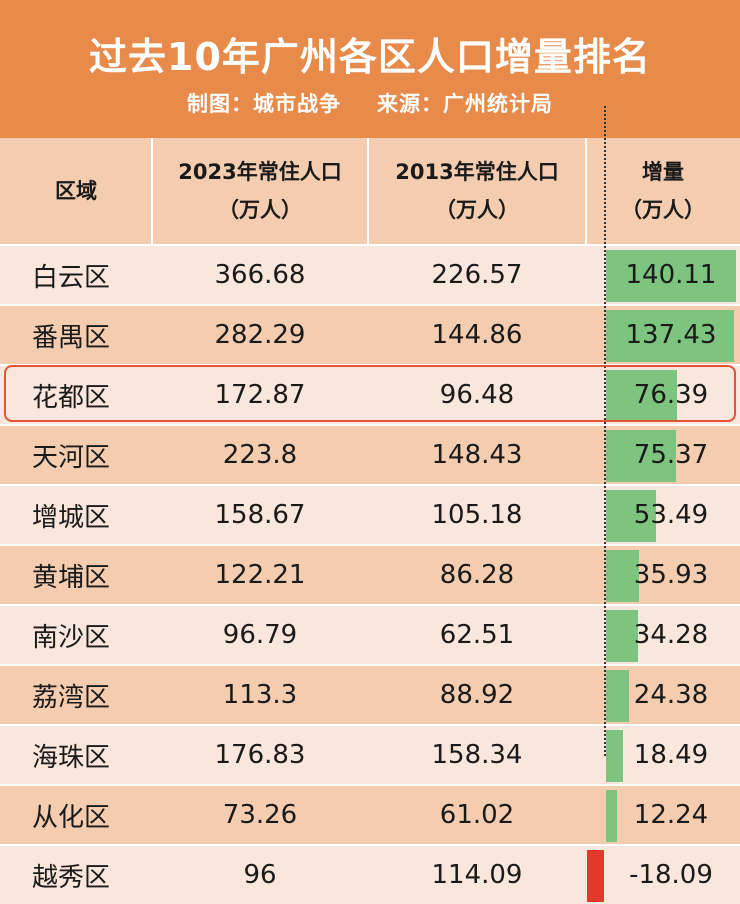 This screenshot has width=740, height=904. I want to click on district-cell: 荔湾区, so click(71, 697).